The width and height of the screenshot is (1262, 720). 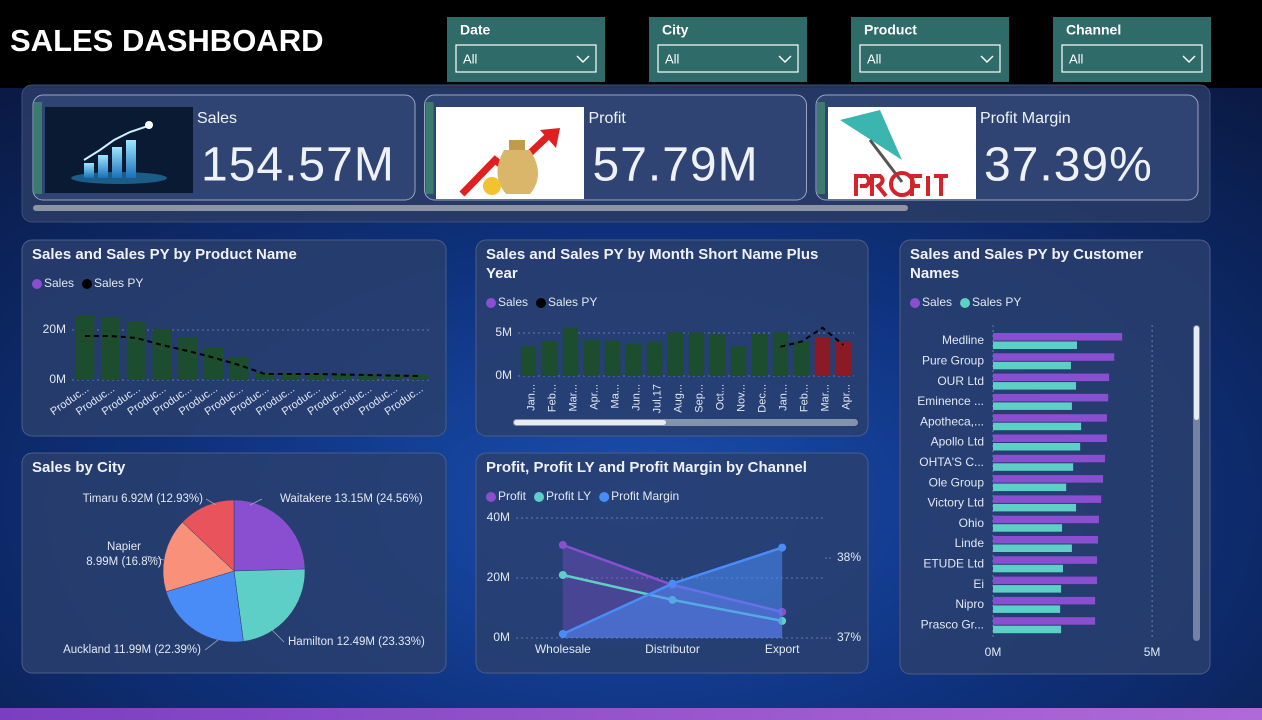 I want to click on bottom-stripe, so click(x=631, y=714).